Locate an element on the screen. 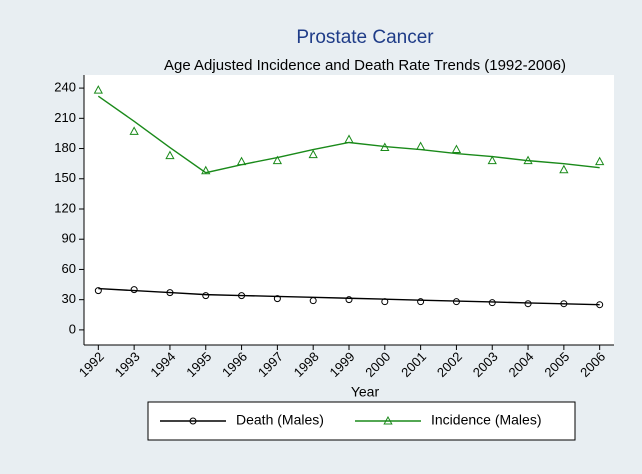  y-tick-label: 180 is located at coordinates (65, 147).